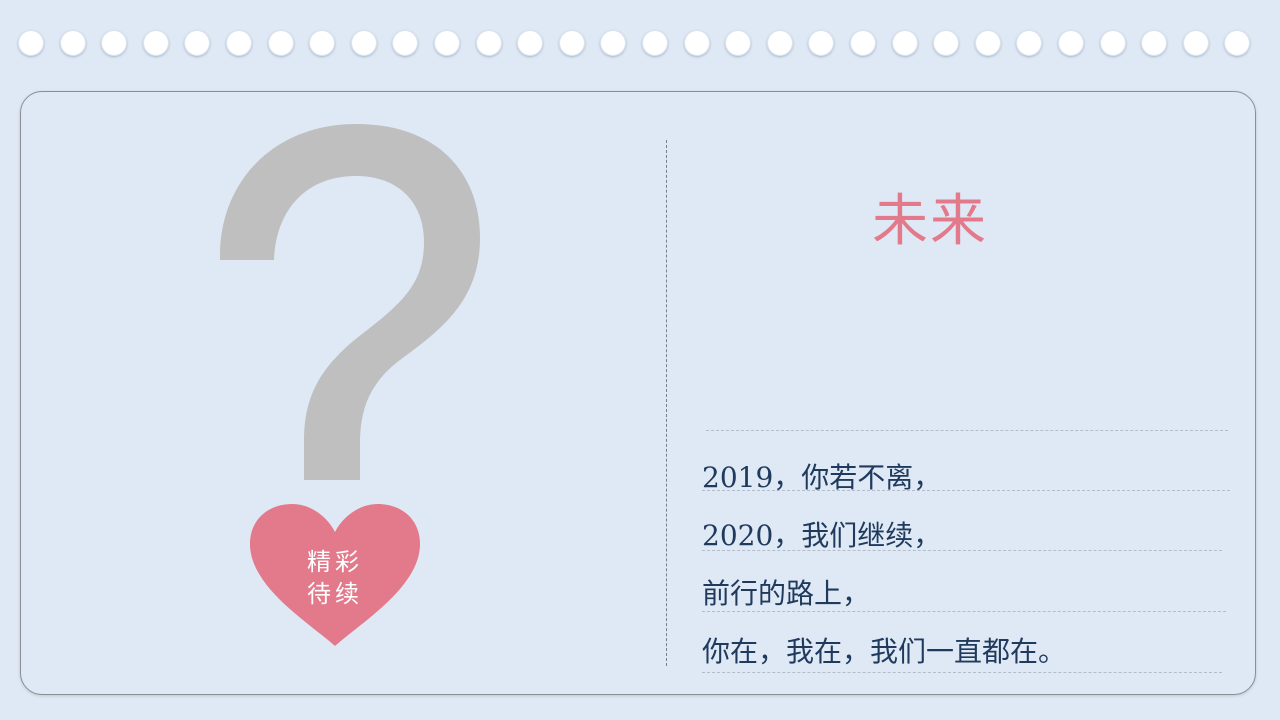 Image resolution: width=1280 pixels, height=720 pixels. What do you see at coordinates (822, 477) in the screenshot?
I see `text-line-1: 2019，你若不离，` at bounding box center [822, 477].